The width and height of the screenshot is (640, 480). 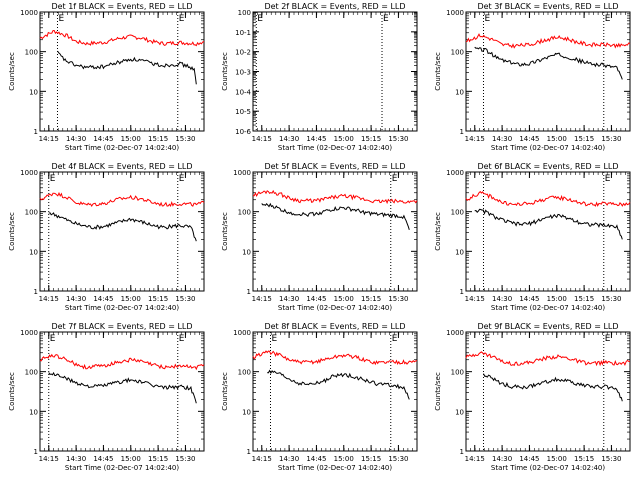 What do you see at coordinates (243, 73) in the screenshot?
I see `y-tick-label: 10-3` at bounding box center [243, 73].